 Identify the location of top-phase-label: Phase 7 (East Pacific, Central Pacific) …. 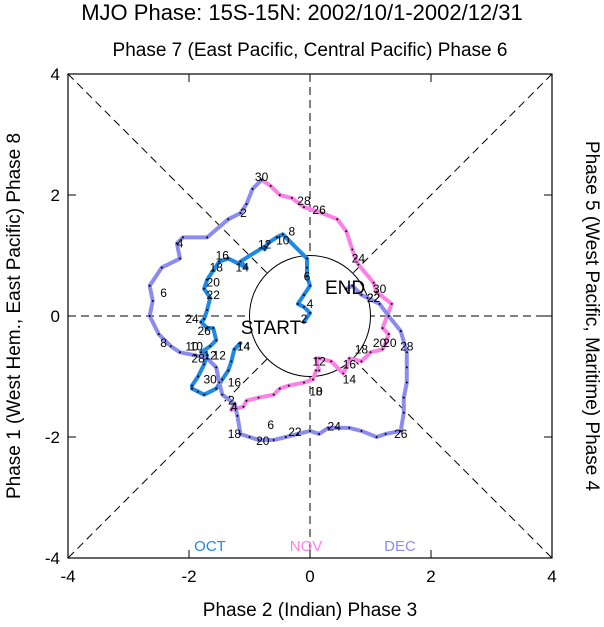
(310, 50).